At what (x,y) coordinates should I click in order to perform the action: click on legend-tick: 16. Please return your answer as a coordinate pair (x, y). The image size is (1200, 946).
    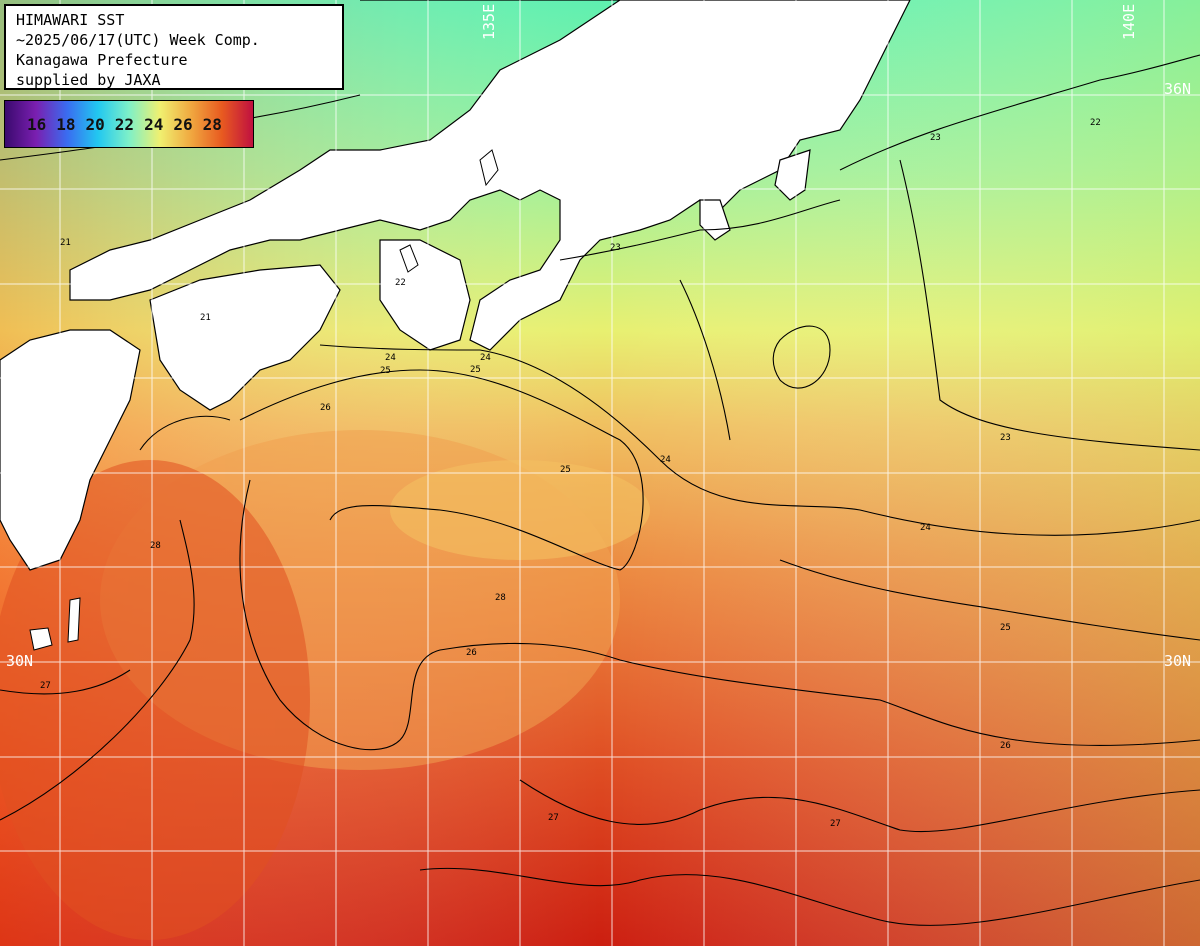
    Looking at the image, I should click on (37, 124).